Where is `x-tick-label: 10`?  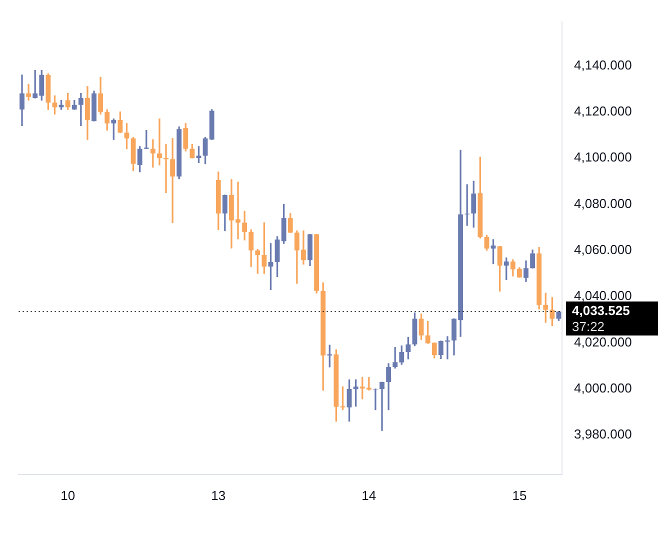 x-tick-label: 10 is located at coordinates (68, 495).